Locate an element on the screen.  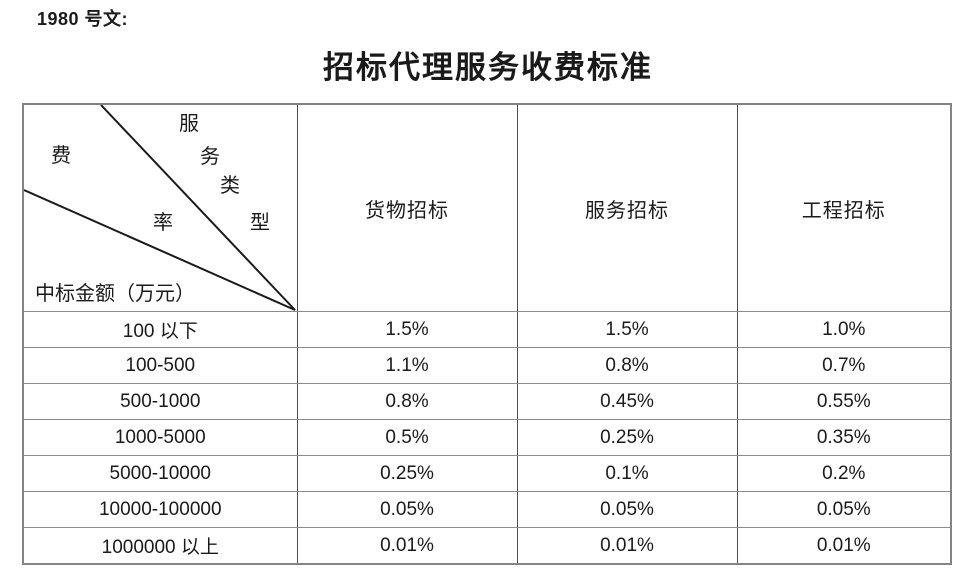
table-row: 10000-100000 0.05% 0.05% 0.05% is located at coordinates (487, 509).